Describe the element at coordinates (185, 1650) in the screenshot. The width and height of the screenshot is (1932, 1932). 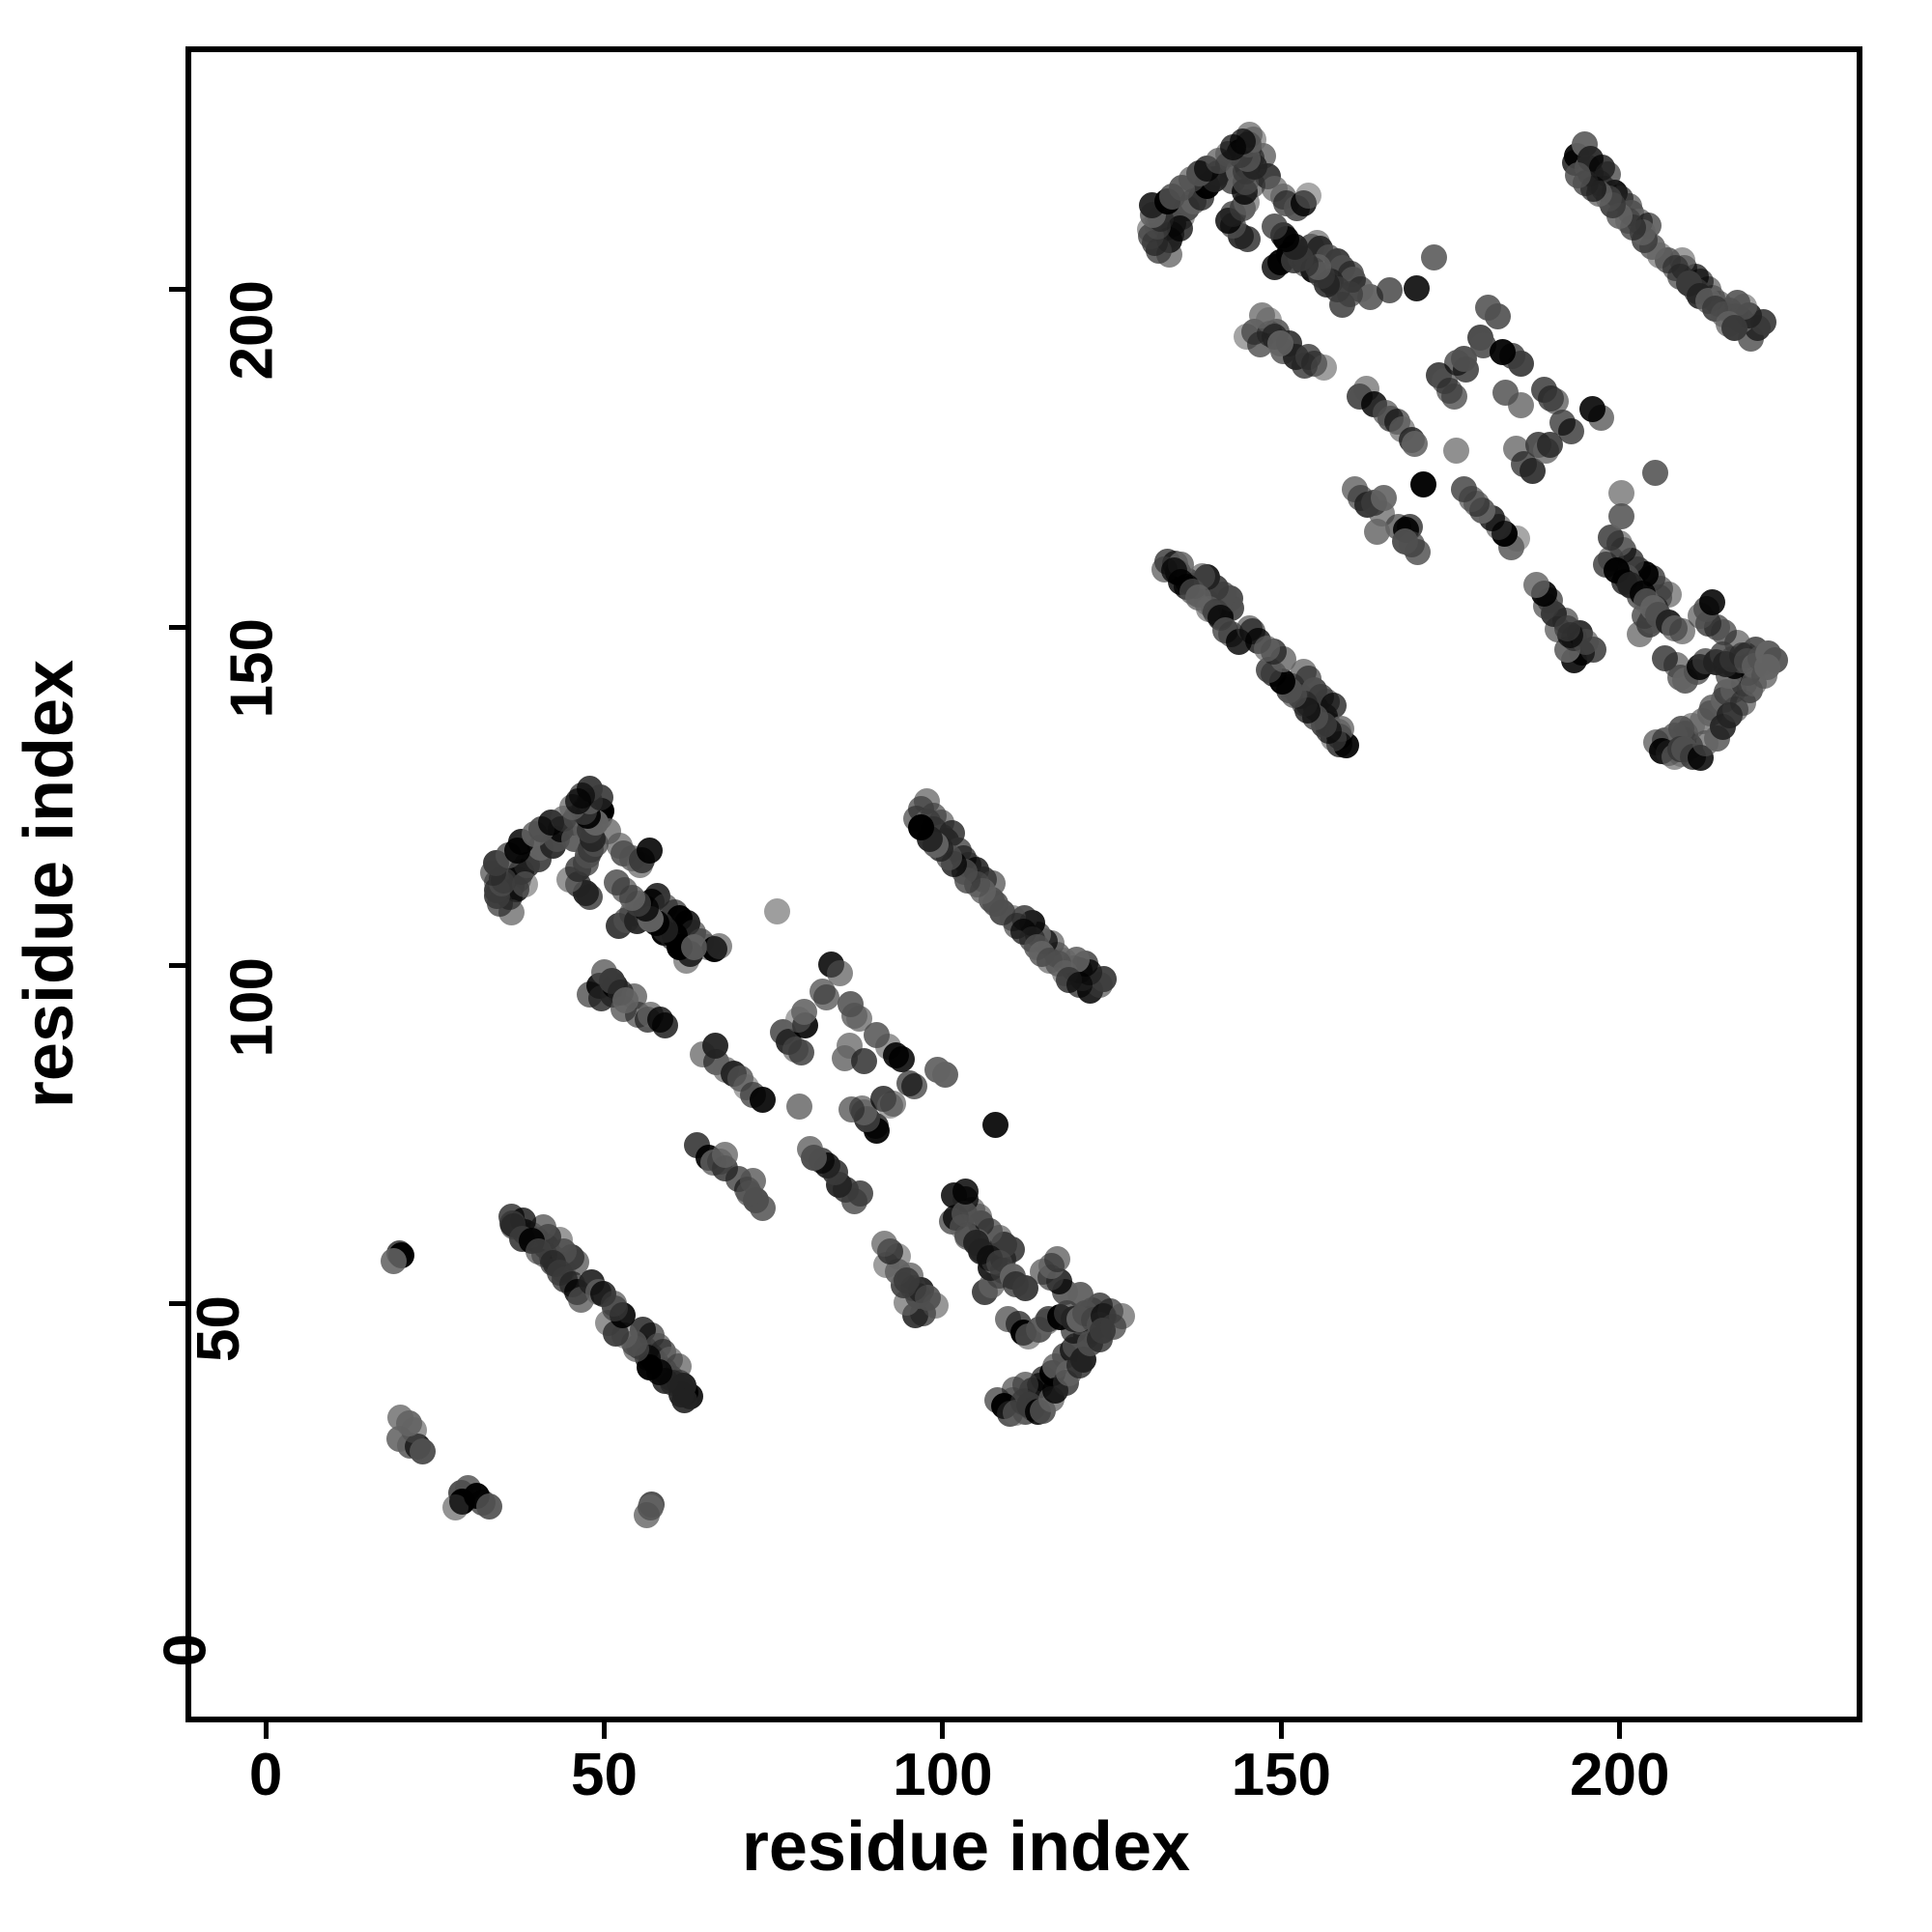
I see `y-tick-label-text: 0` at that location.